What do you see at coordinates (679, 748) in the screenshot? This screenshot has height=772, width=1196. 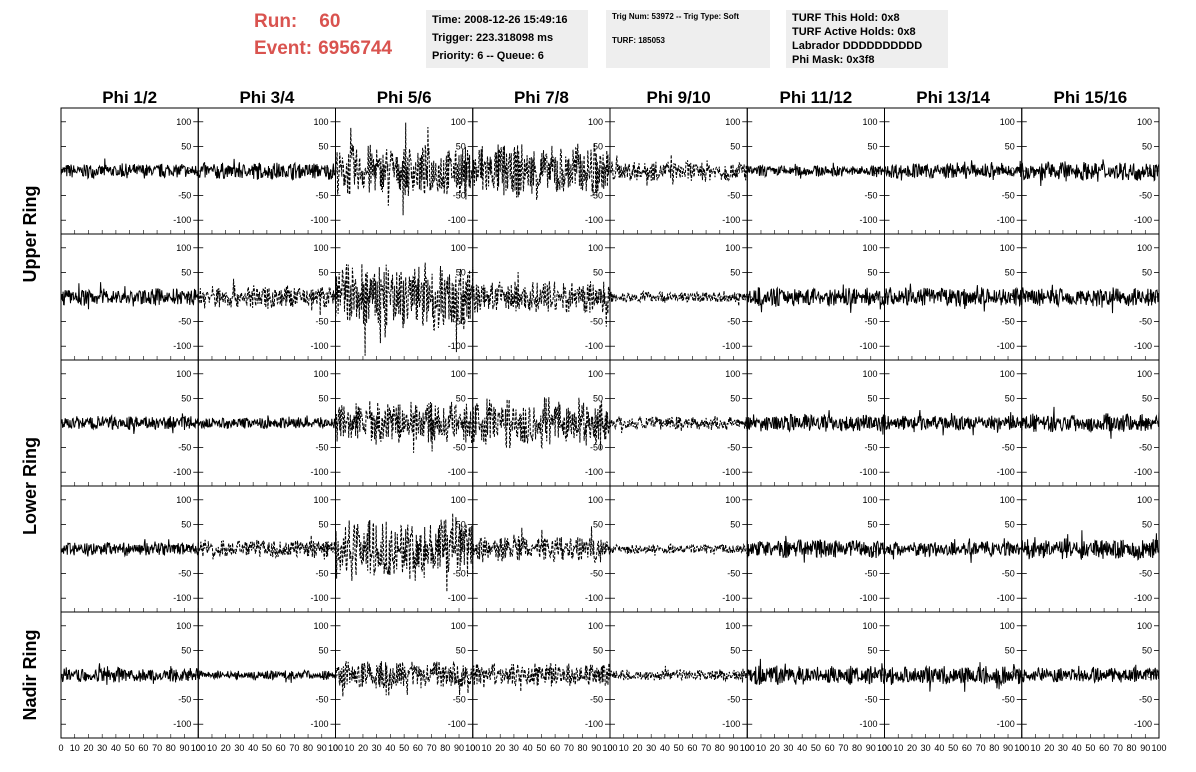 I see `x-tick-label: 50` at bounding box center [679, 748].